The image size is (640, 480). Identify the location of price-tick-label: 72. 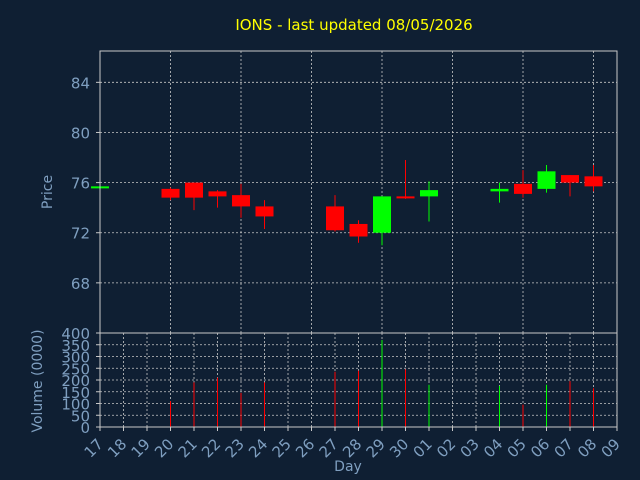
(80, 234).